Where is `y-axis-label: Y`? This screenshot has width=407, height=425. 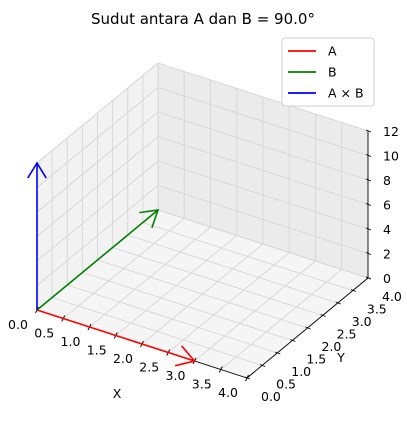 y-axis-label: Y is located at coordinates (340, 357).